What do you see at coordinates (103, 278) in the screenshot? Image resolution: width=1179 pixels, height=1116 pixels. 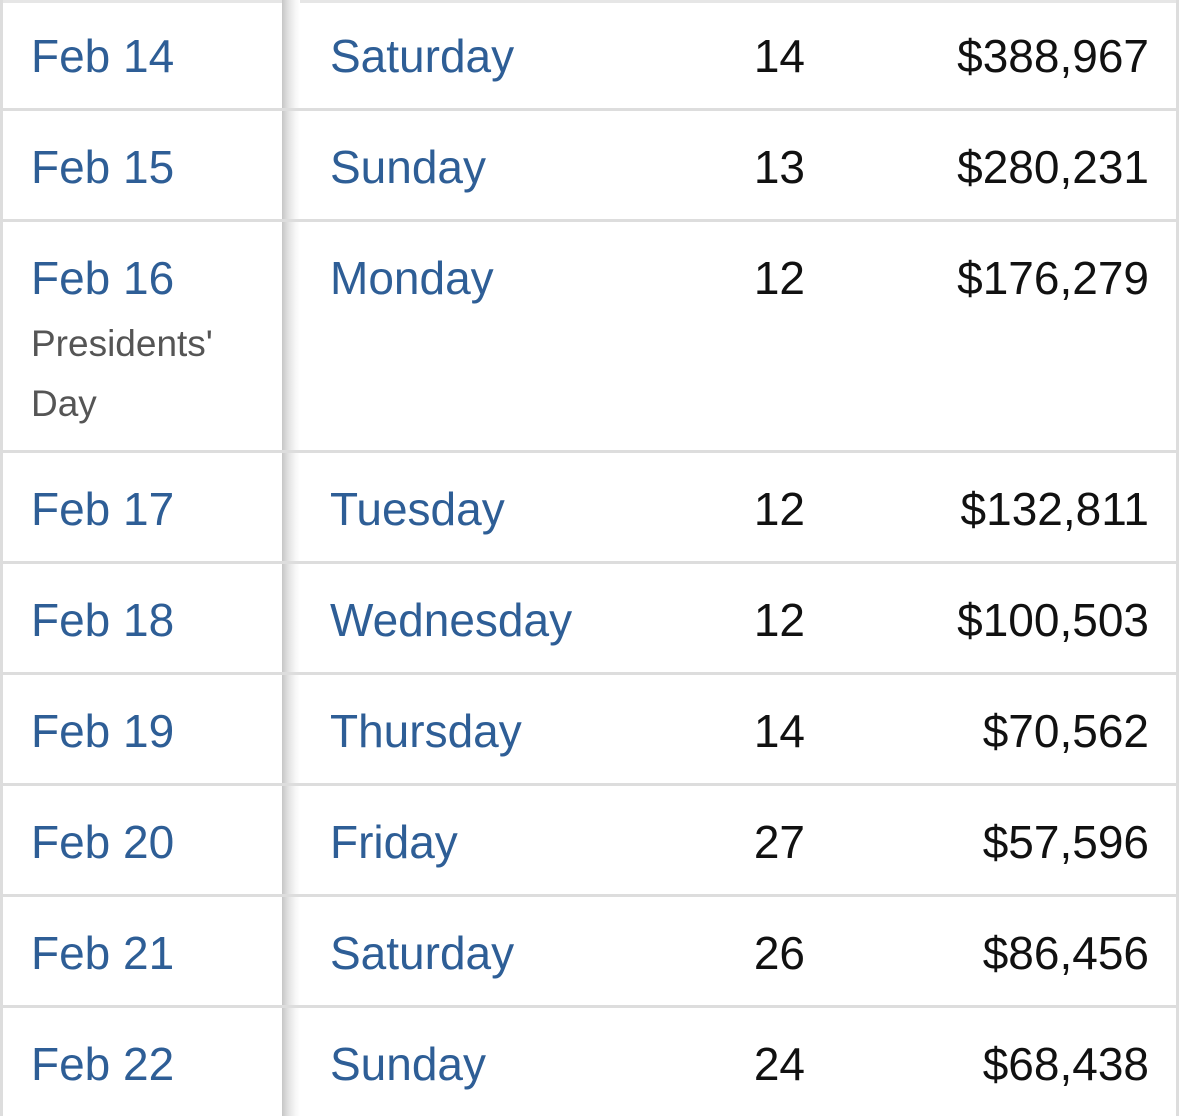 I see `date-link: Feb 16` at bounding box center [103, 278].